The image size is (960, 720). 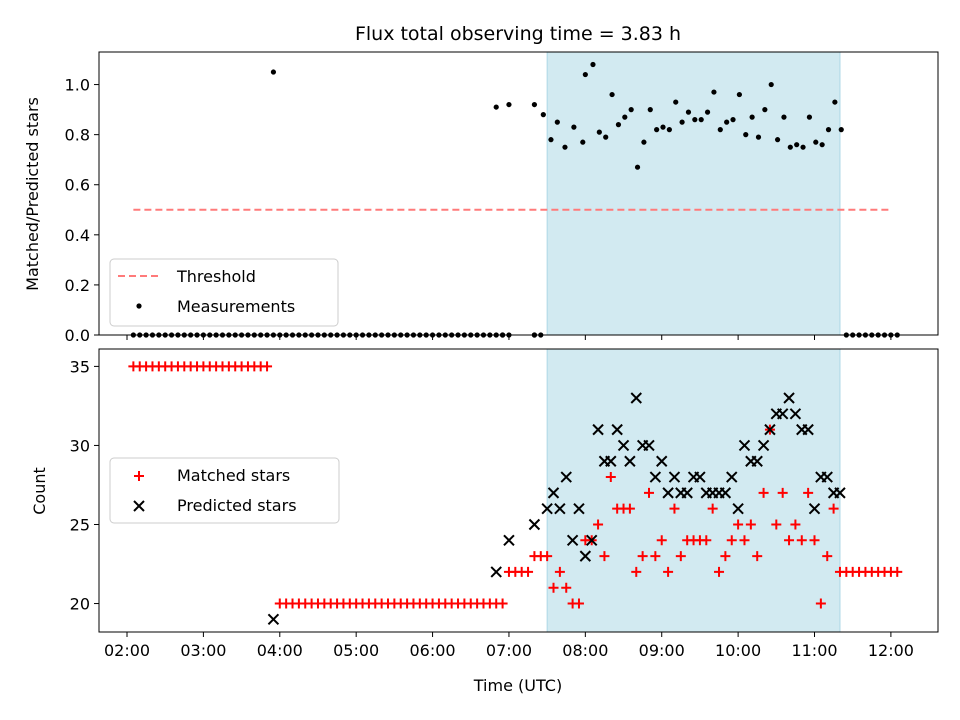 I want to click on bottom-y-tick-label: 25, so click(x=80, y=524).